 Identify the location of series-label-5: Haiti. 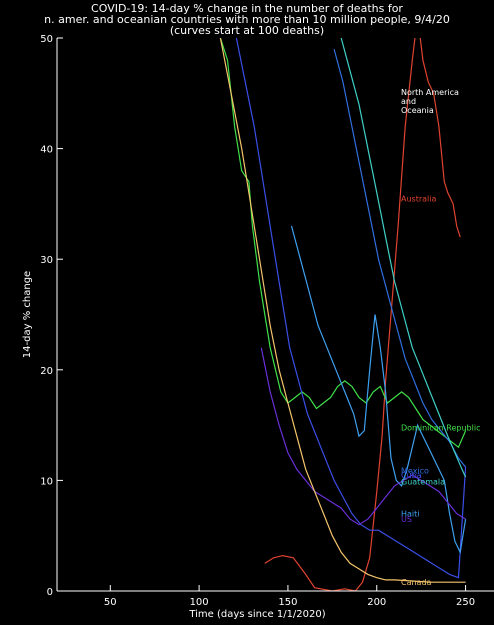
(410, 514).